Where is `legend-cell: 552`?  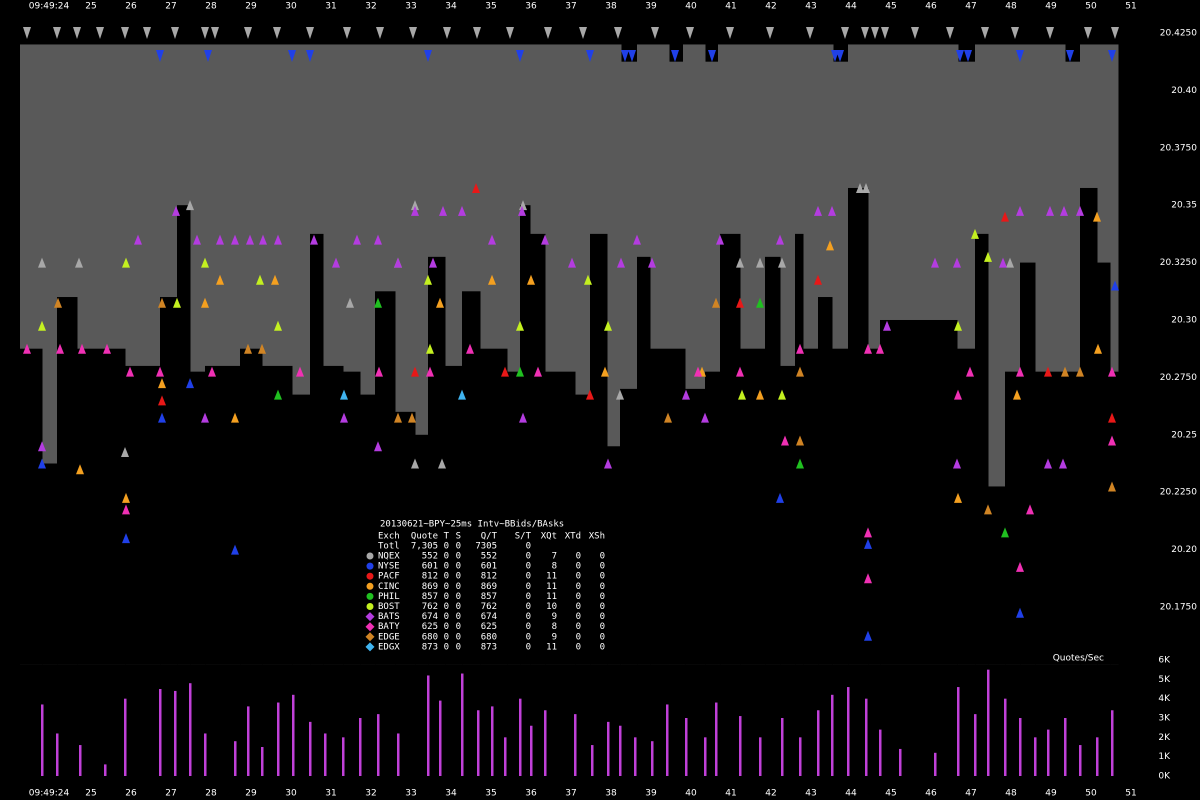
legend-cell: 552 is located at coordinates (489, 557).